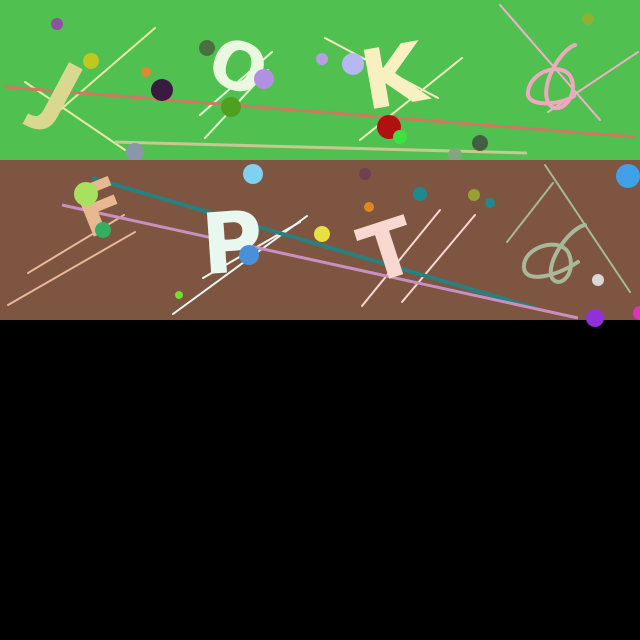 The image size is (640, 640). I want to click on pink-loop-scribble-icon, so click(551, 76).